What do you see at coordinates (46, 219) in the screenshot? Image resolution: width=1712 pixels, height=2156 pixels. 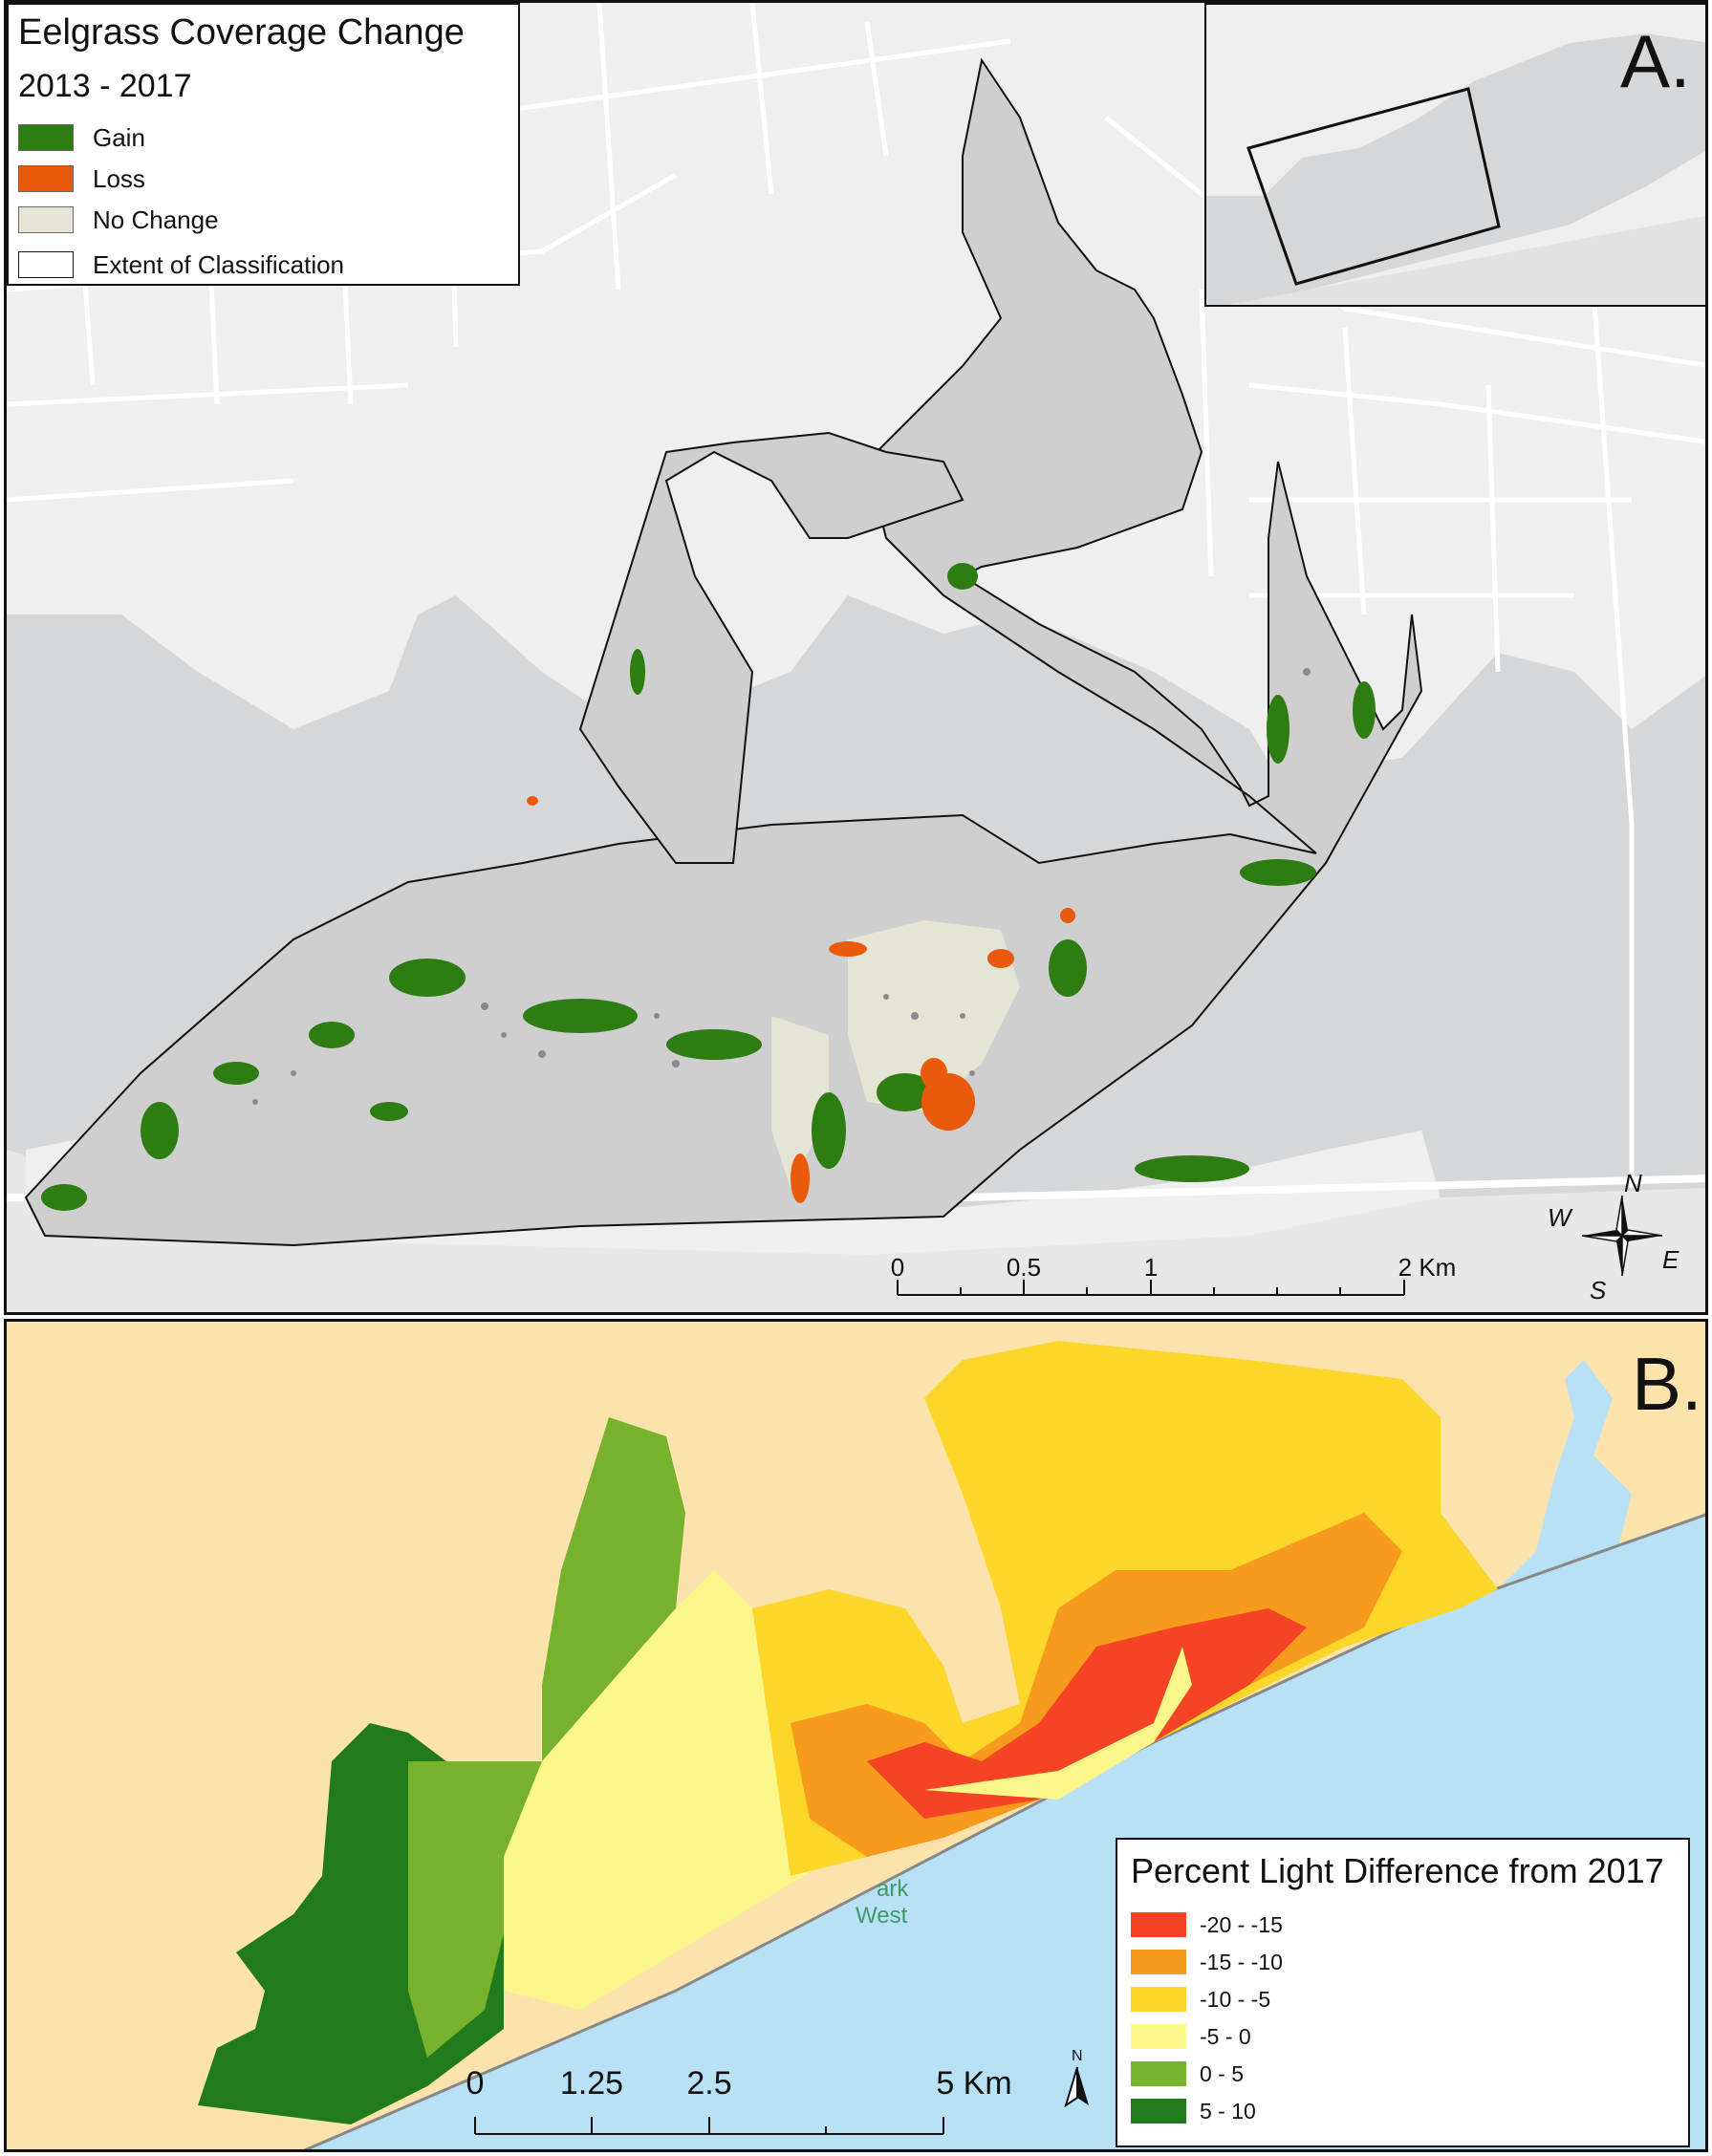 I see `no-change-swatch` at bounding box center [46, 219].